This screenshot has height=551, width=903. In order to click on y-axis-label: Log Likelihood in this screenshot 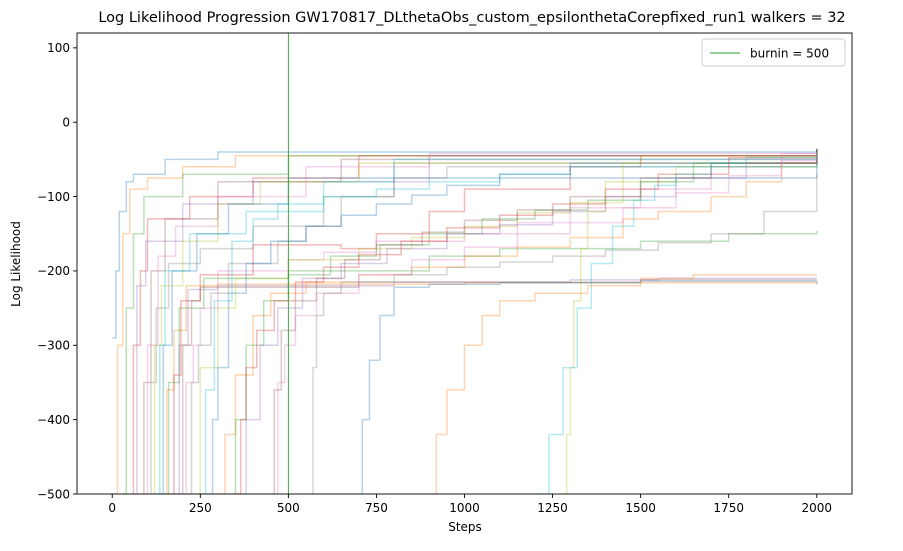, I will do `click(16, 264)`.